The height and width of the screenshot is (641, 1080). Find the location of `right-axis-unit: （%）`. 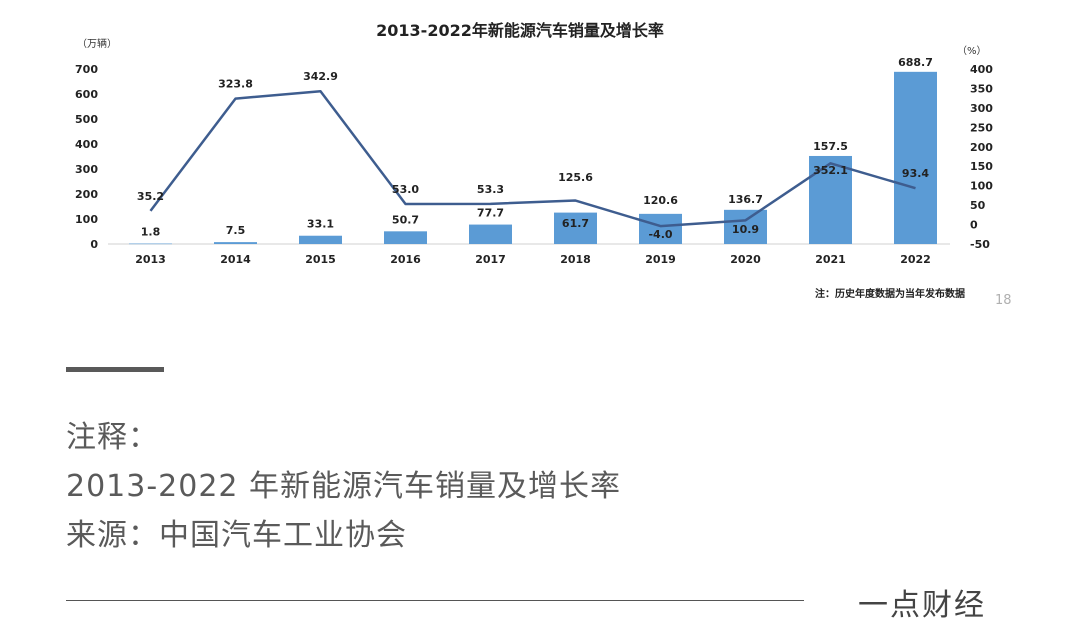

right-axis-unit: （%） is located at coordinates (972, 51).